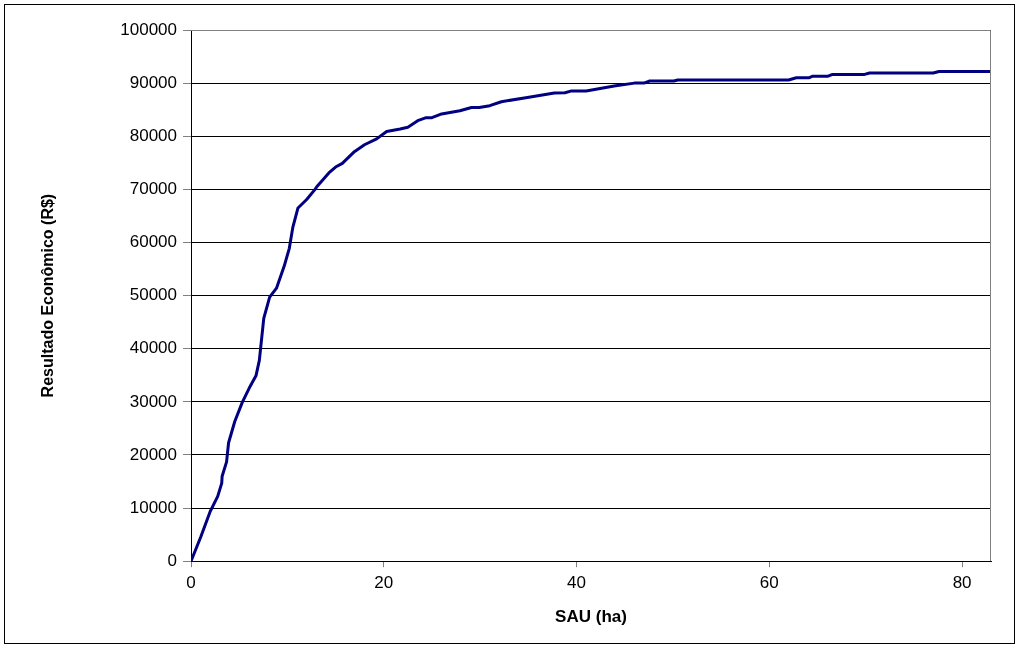 This screenshot has height=650, width=1021. Describe the element at coordinates (384, 583) in the screenshot. I see `x-tick-label: 20` at that location.